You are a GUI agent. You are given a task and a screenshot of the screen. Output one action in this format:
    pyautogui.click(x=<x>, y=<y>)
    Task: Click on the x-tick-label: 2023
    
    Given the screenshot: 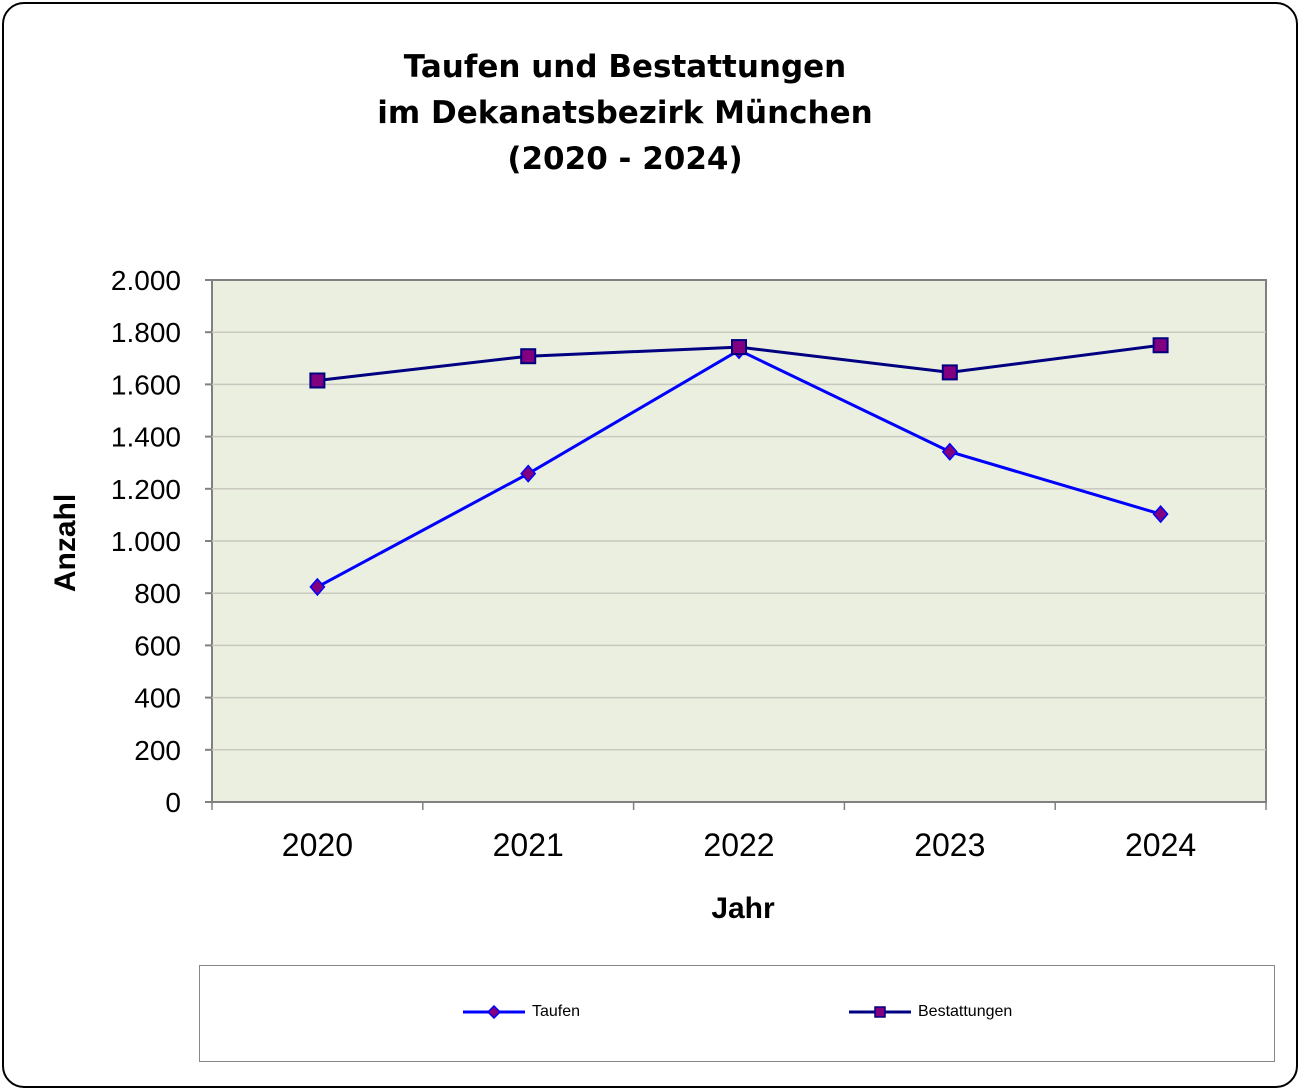 What is the action you would take?
    pyautogui.click(x=949, y=845)
    